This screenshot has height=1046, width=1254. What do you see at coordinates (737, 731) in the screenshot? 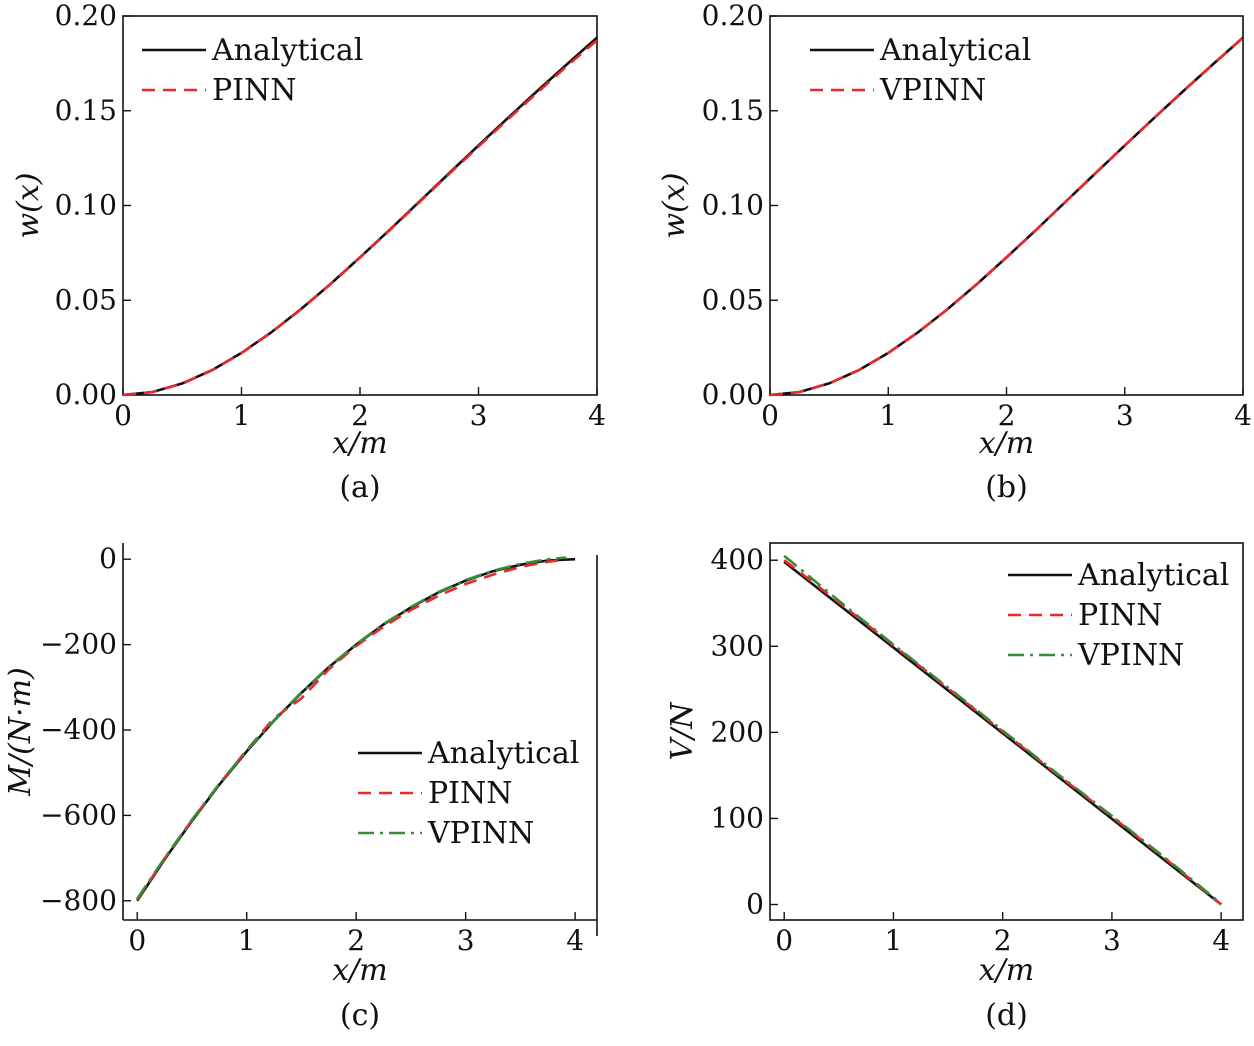
I see `y-tick-label: 200` at bounding box center [737, 731].